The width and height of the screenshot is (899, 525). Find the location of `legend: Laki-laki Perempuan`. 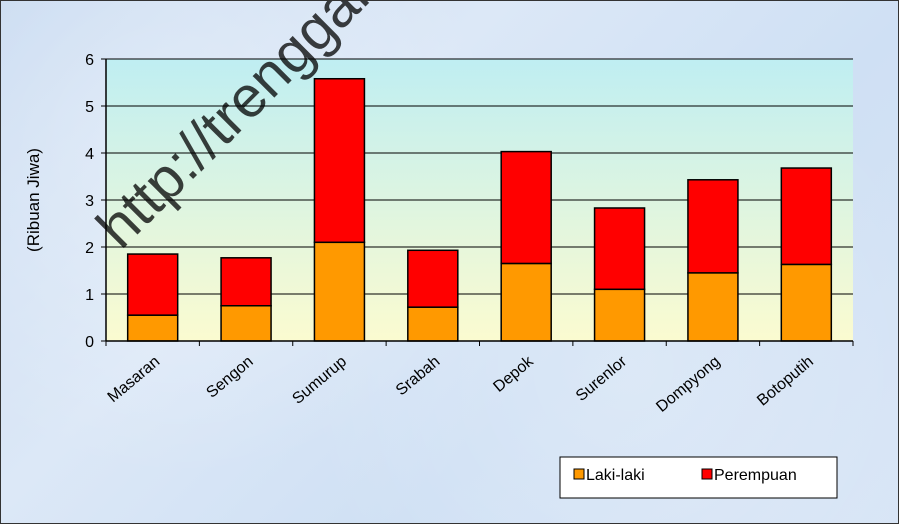

legend: Laki-laki Perempuan is located at coordinates (698, 477).